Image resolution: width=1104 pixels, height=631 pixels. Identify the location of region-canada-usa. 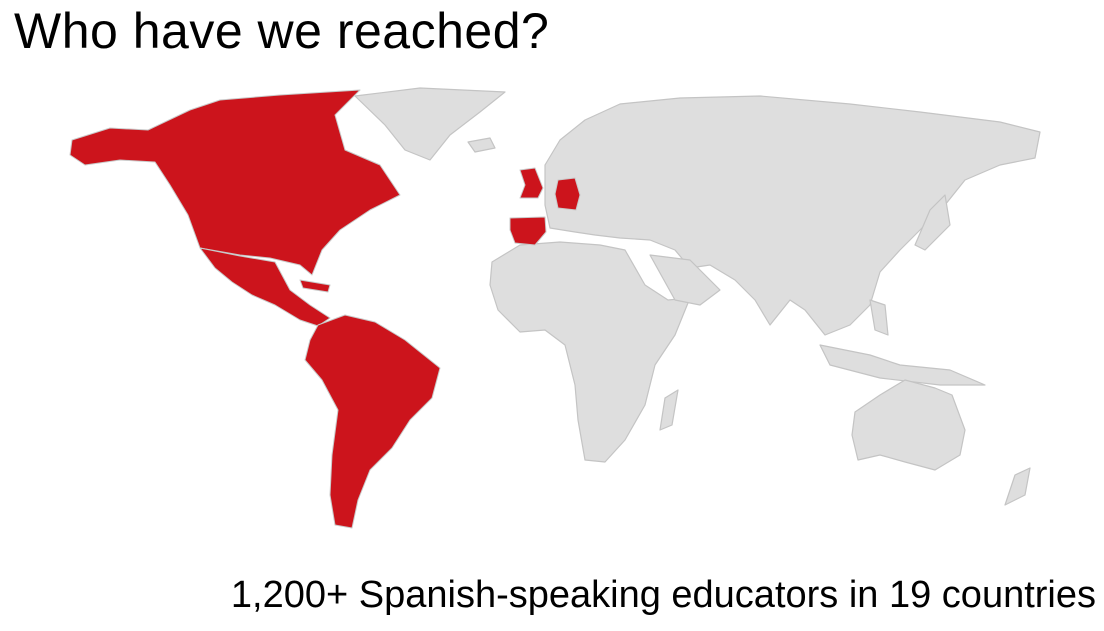
(235, 182).